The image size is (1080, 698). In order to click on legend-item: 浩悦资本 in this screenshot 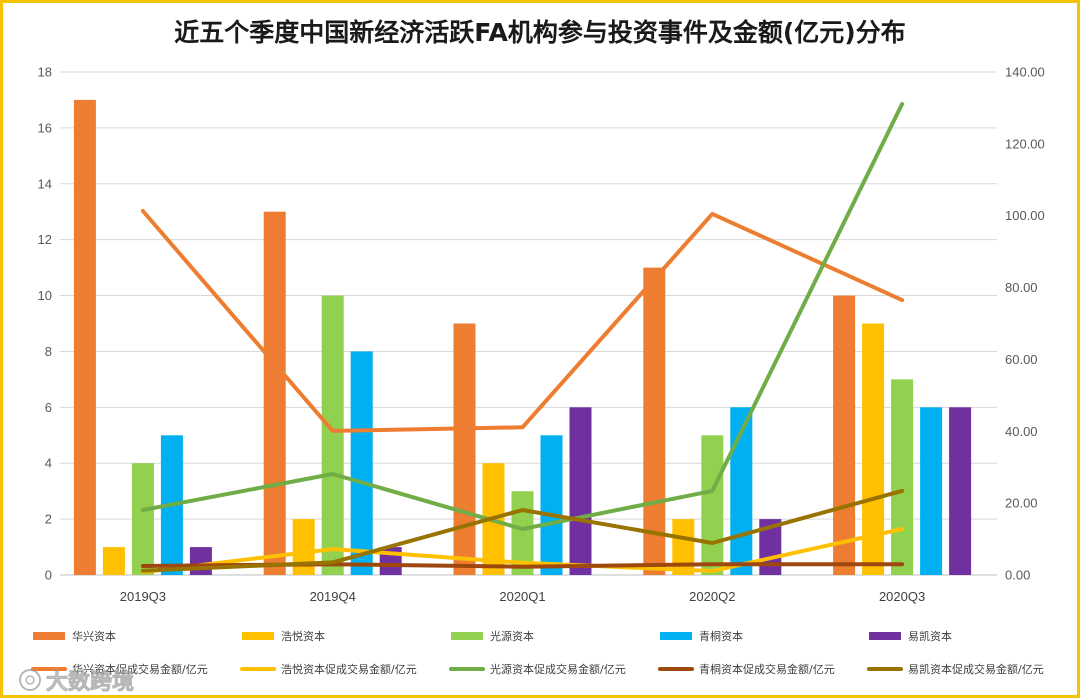, I will do `click(283, 636)`.